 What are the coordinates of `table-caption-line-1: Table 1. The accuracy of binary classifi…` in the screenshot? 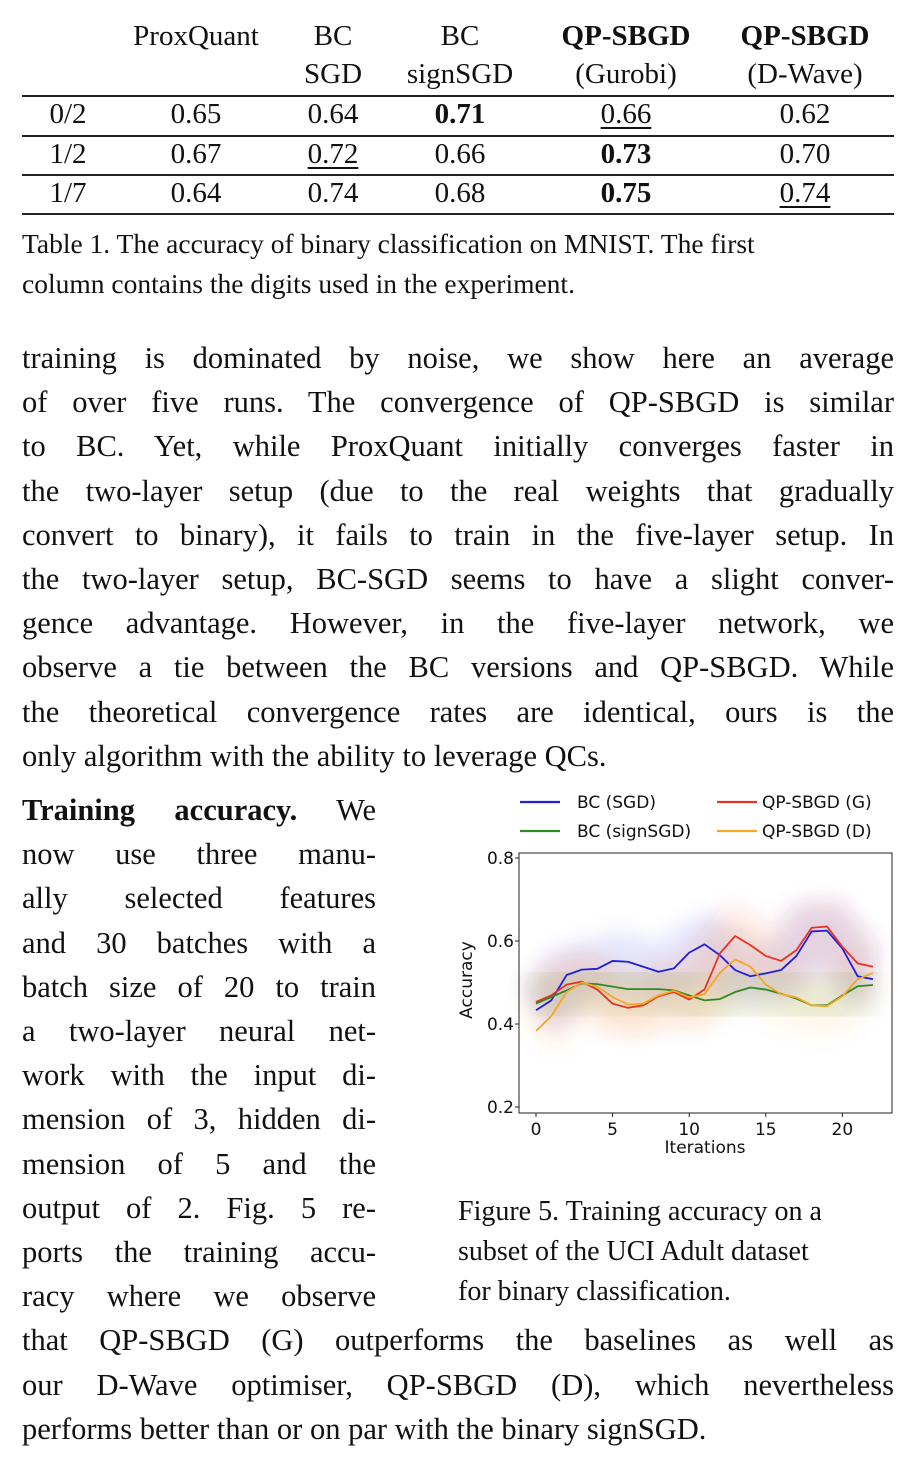 It's located at (388, 243).